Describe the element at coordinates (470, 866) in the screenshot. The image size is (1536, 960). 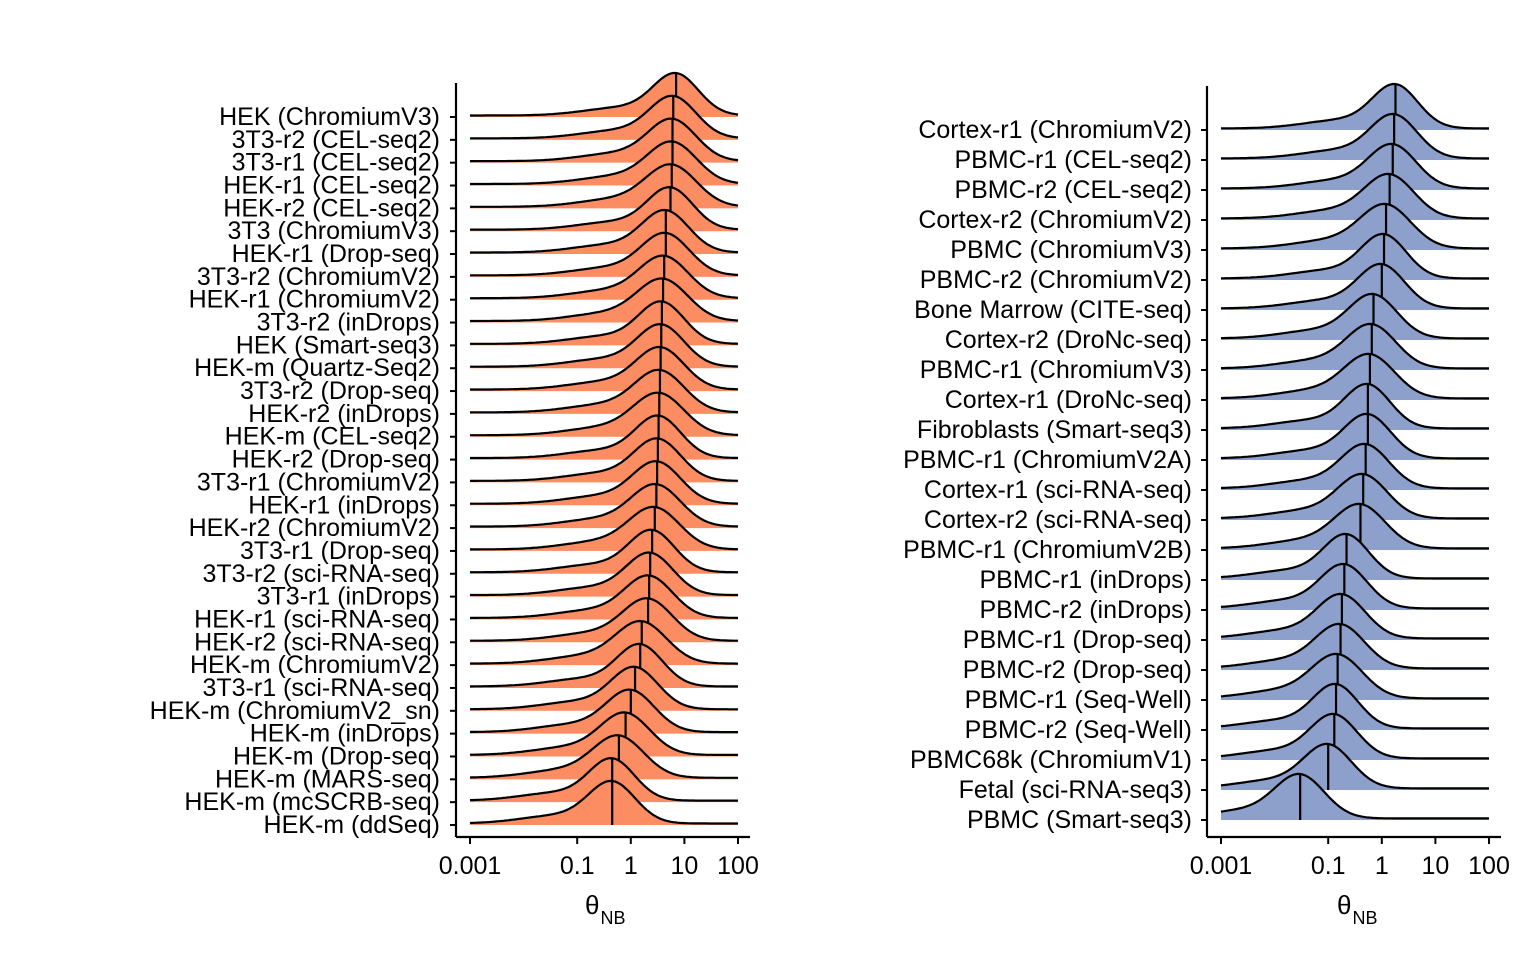
I see `left-x-tick-label: 0.001` at that location.